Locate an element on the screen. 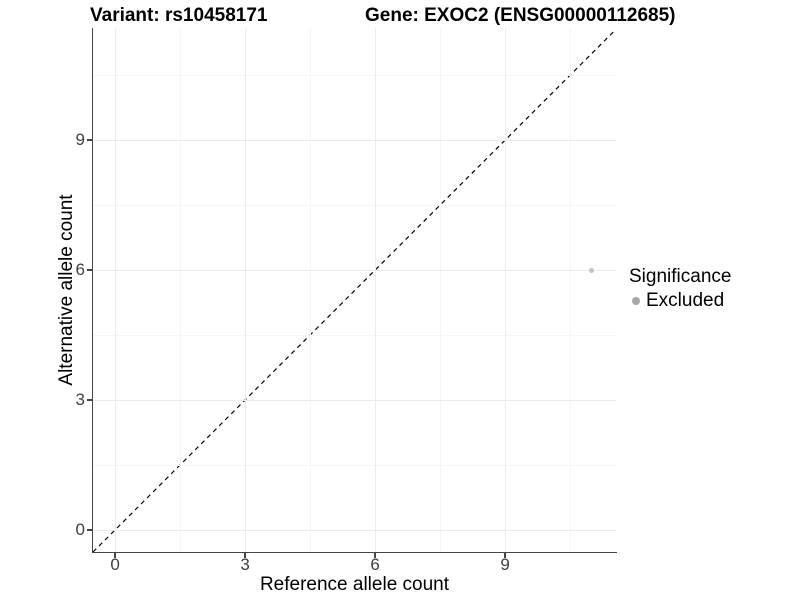 This screenshot has width=800, height=600. plot-title-variant: Variant: rs10458171 is located at coordinates (179, 15).